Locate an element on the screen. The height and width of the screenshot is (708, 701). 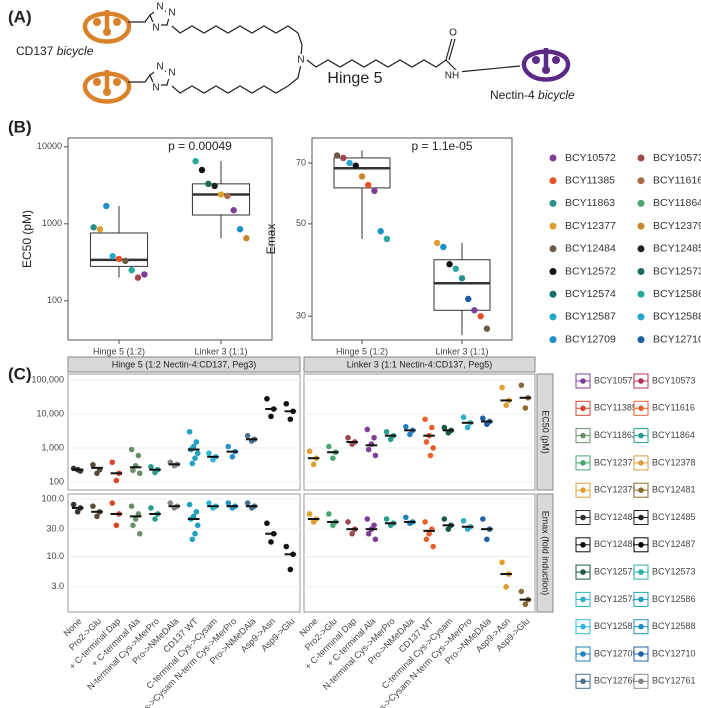
legend-label: BCY12379 is located at coordinates (677, 226).